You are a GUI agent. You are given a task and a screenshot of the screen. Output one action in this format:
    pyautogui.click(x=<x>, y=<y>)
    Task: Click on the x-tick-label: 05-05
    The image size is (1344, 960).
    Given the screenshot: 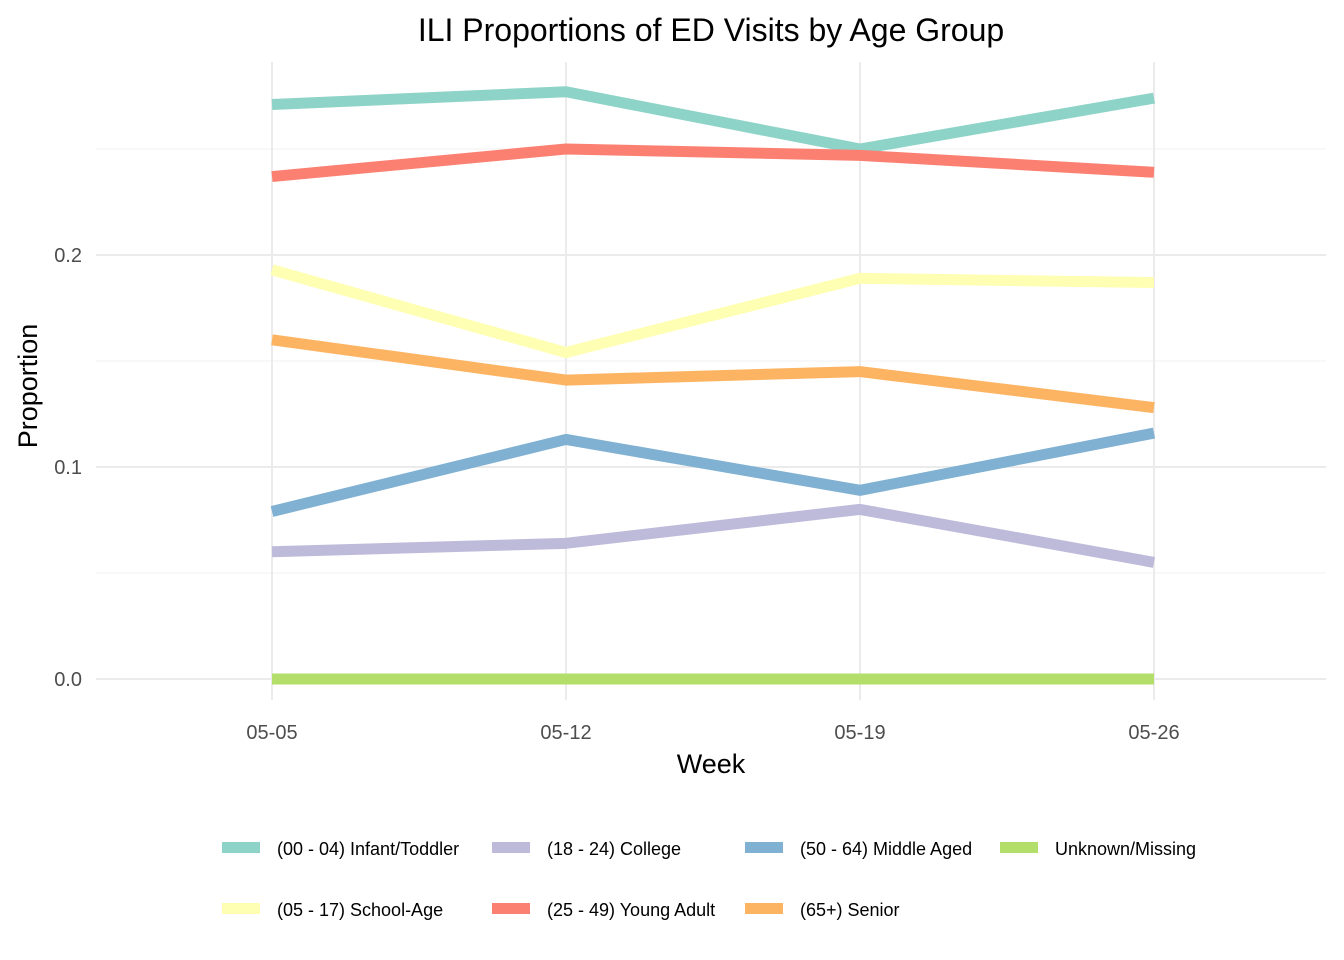 What is the action you would take?
    pyautogui.click(x=271, y=733)
    